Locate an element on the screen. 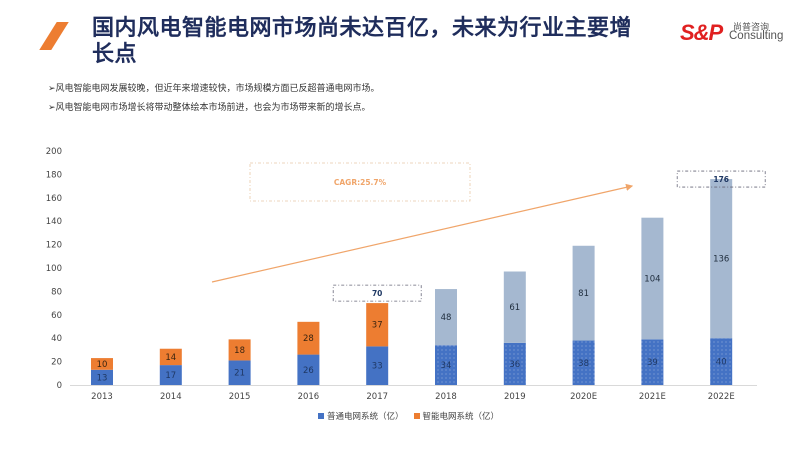 This screenshot has height=450, width=800. cagr-label: CAGR:25.7% is located at coordinates (360, 182).